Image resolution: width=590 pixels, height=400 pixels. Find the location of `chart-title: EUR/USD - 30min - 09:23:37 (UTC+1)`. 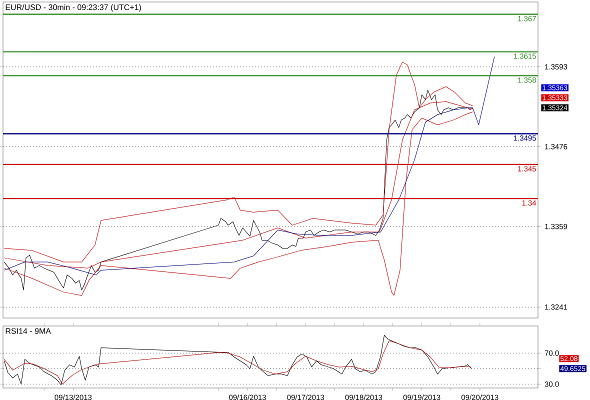

chart-title: EUR/USD - 30min - 09:23:37 (UTC+1) is located at coordinates (73, 8).